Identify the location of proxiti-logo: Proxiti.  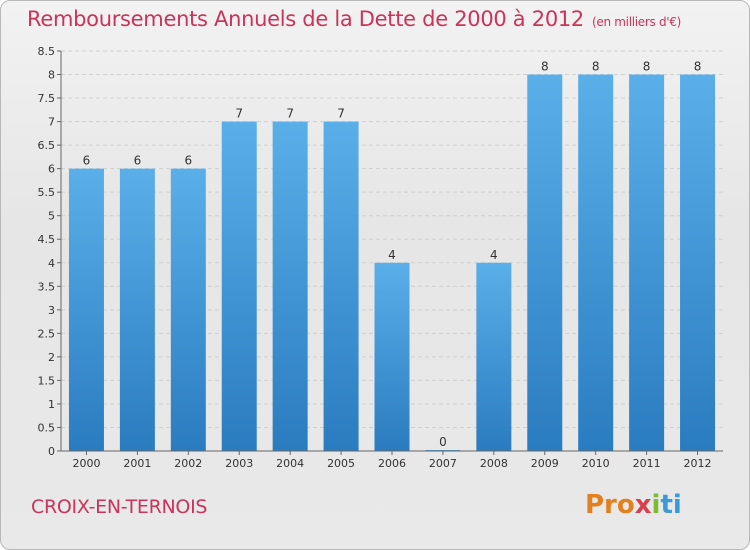
(633, 505).